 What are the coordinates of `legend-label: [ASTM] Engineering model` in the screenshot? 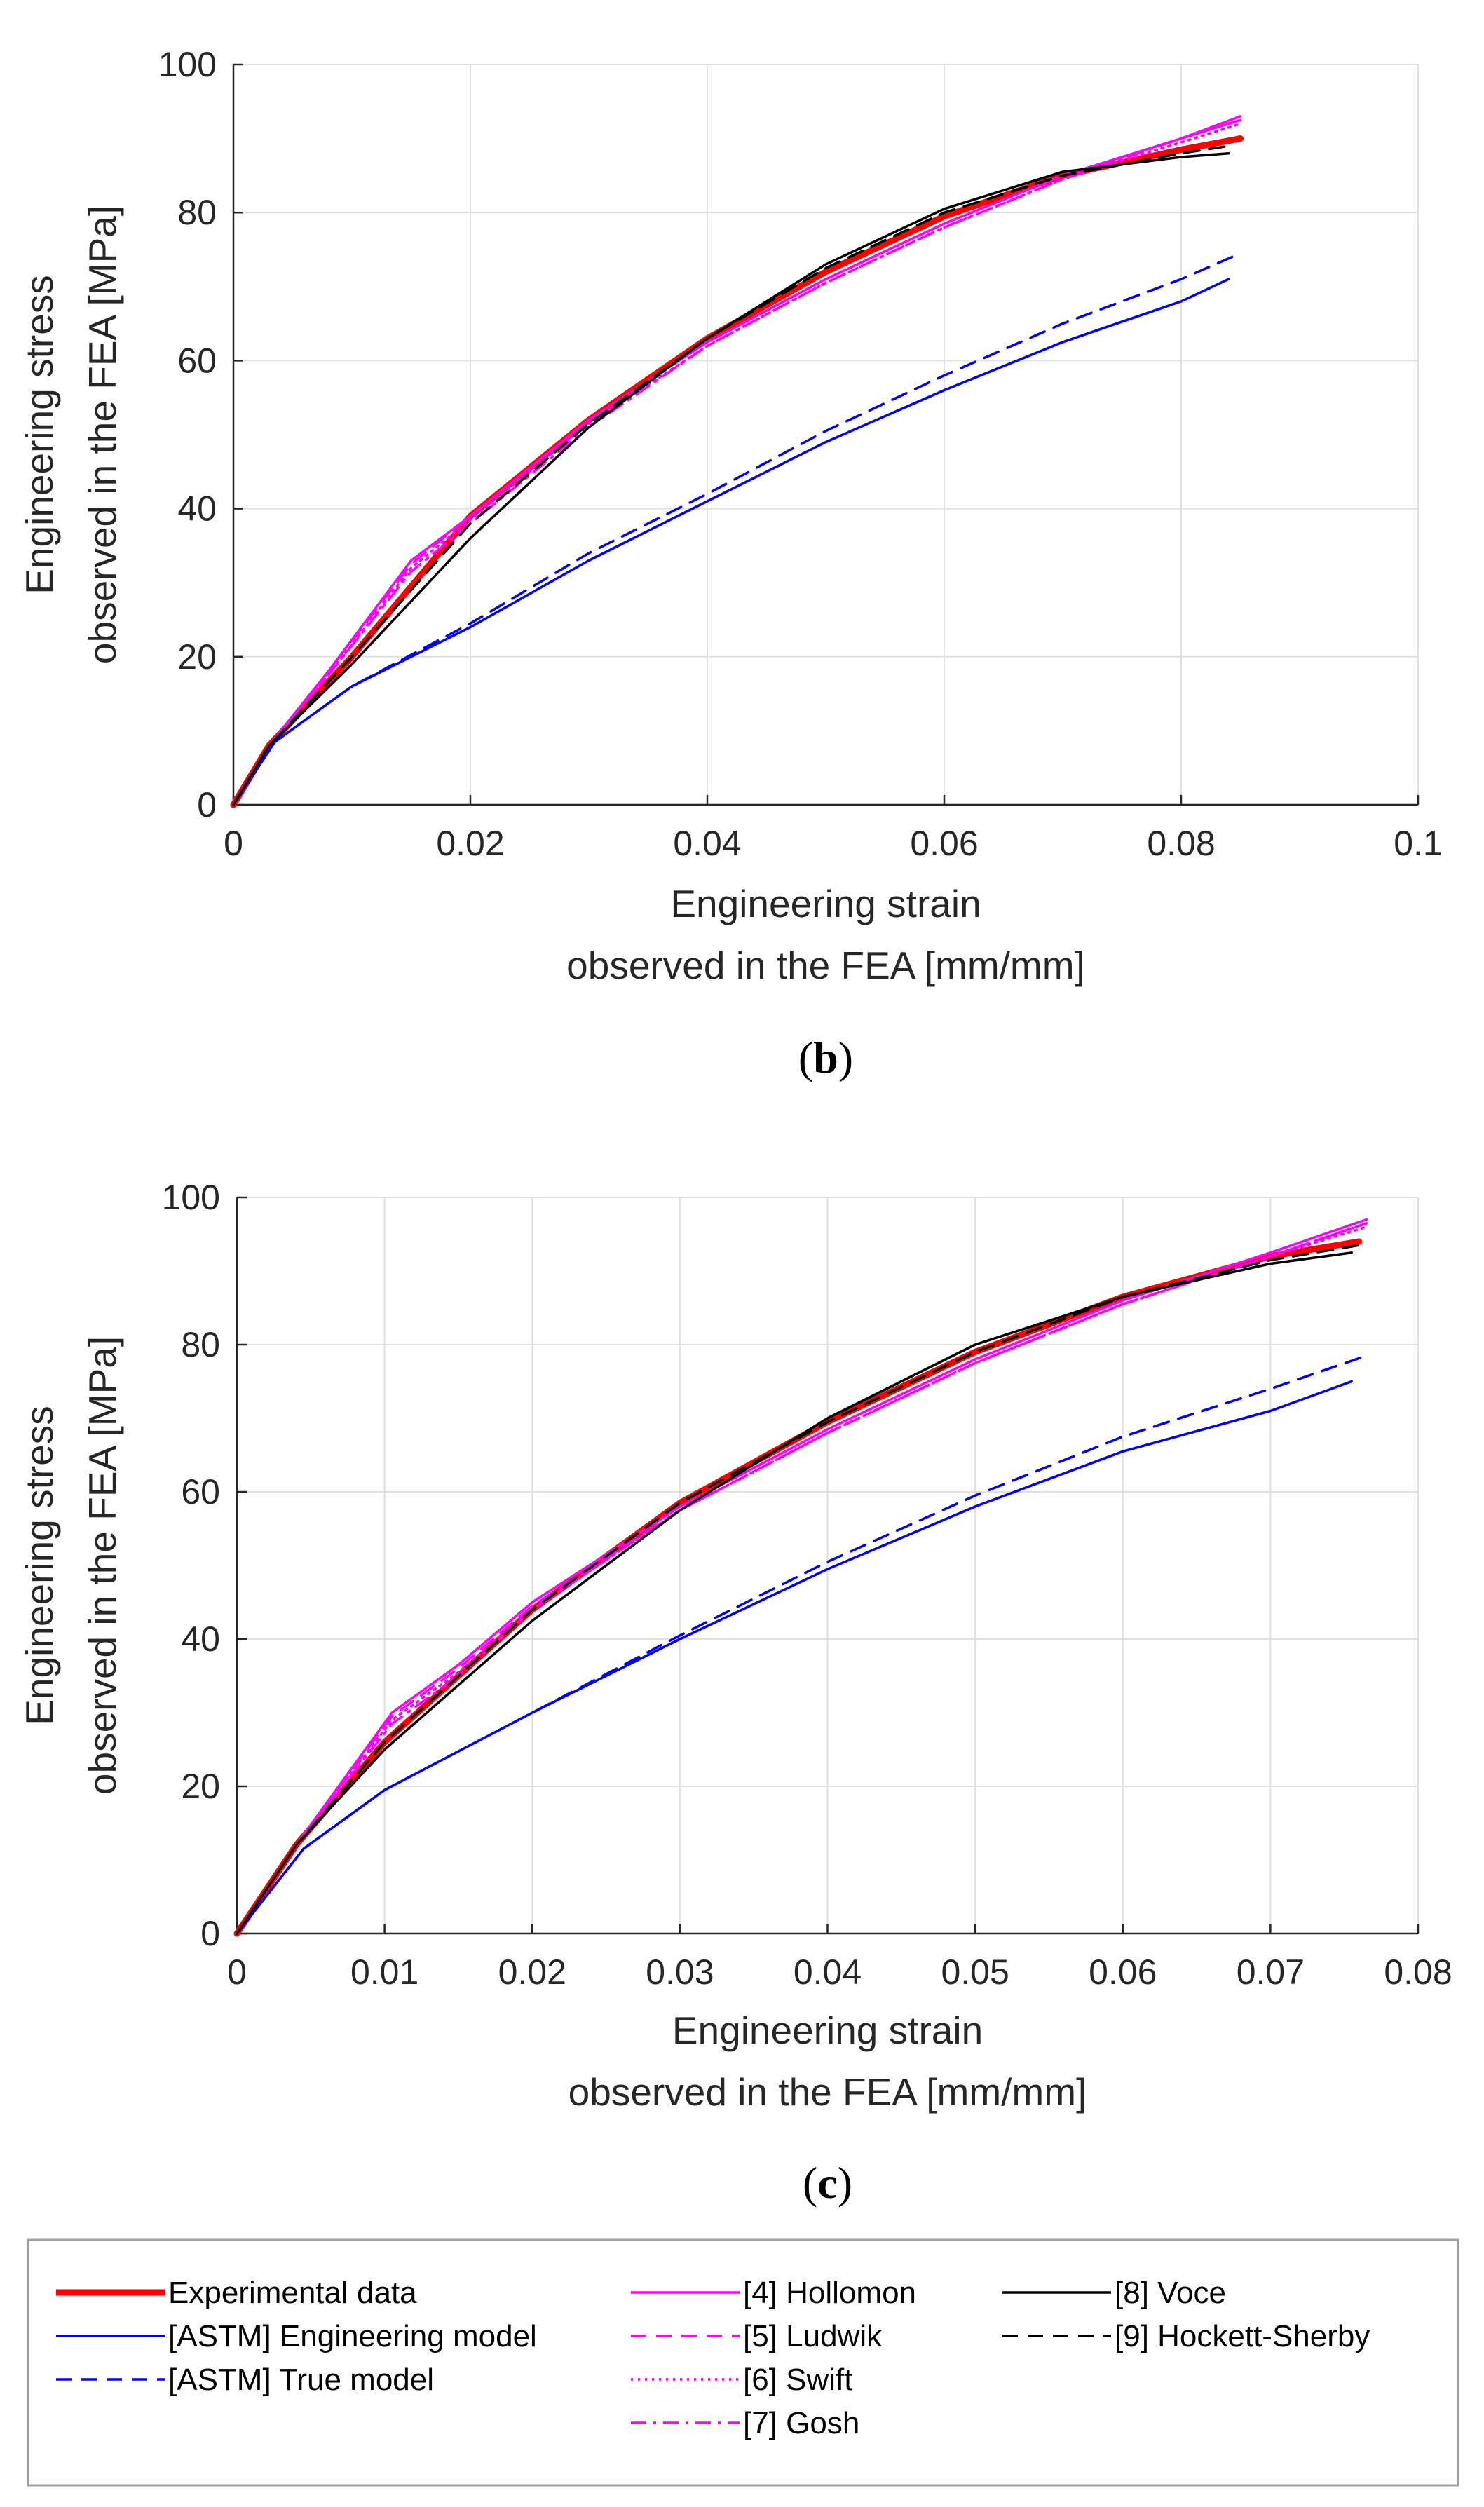 It's located at (352, 2336).